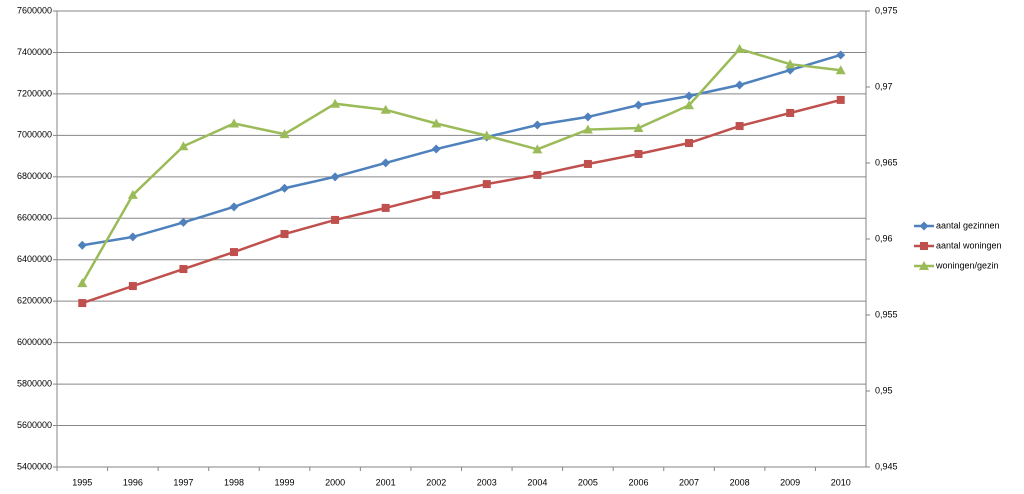 This screenshot has height=494, width=1024. I want to click on x-tick-label: 2009, so click(790, 482).